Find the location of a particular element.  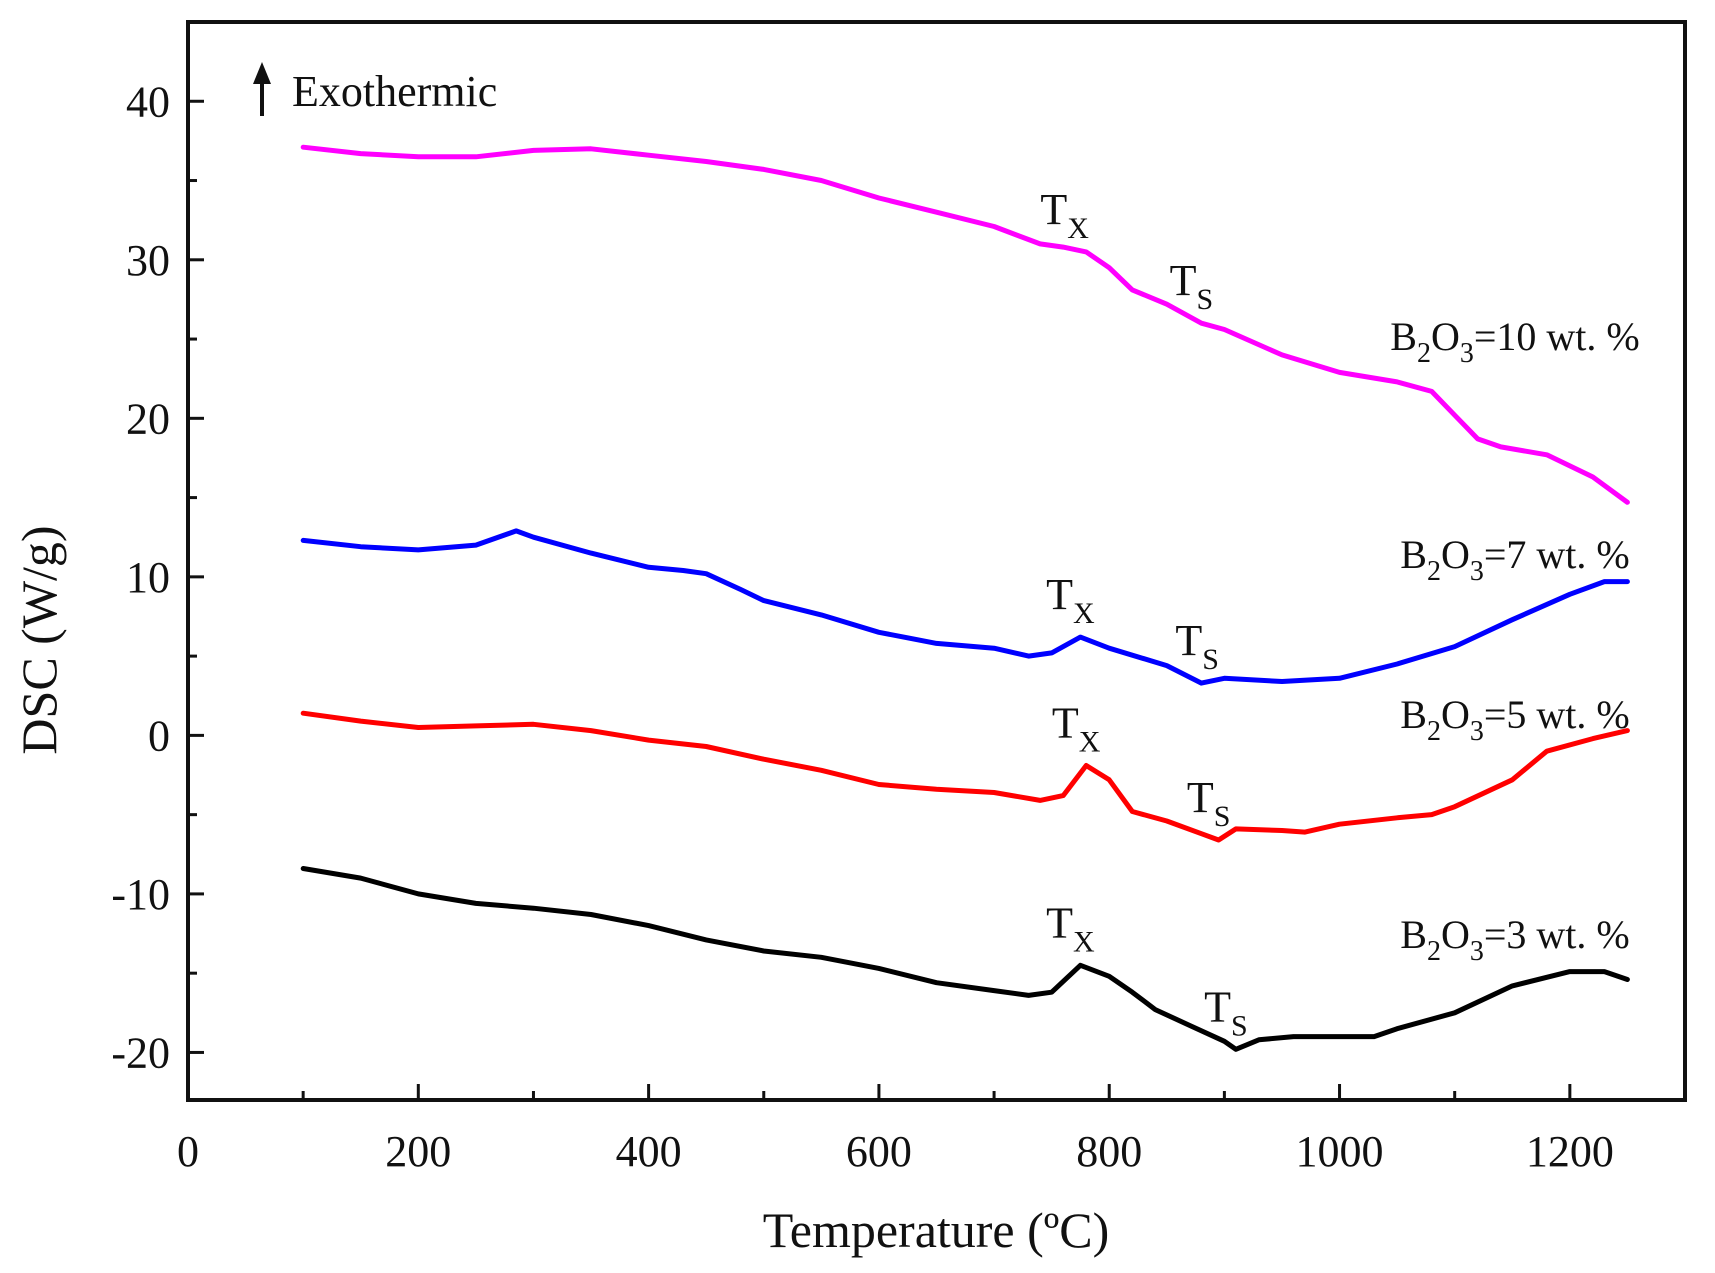

series-label: B2O3=7 wt. % is located at coordinates (1514, 559).